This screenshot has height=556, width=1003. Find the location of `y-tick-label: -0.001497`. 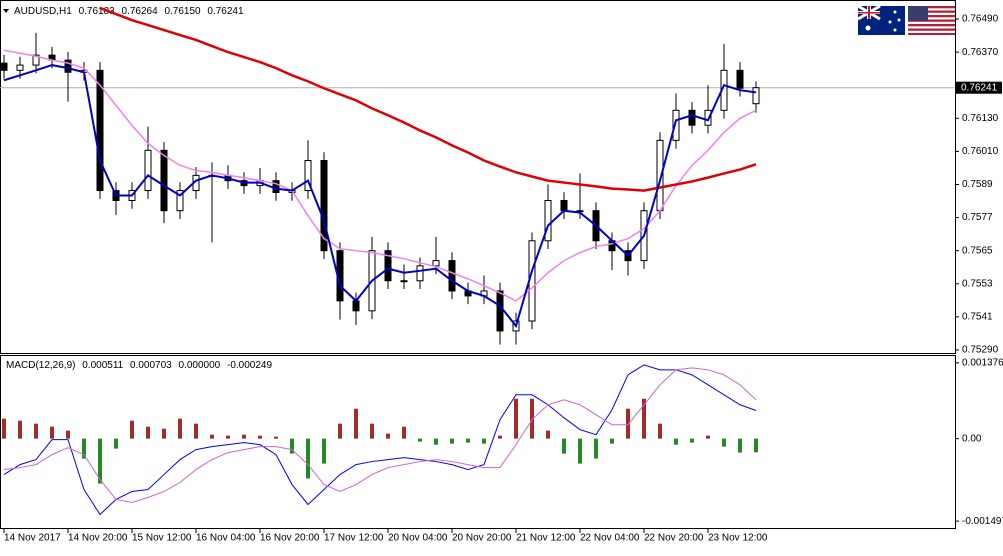

y-tick-label: -0.001497 is located at coordinates (982, 521).